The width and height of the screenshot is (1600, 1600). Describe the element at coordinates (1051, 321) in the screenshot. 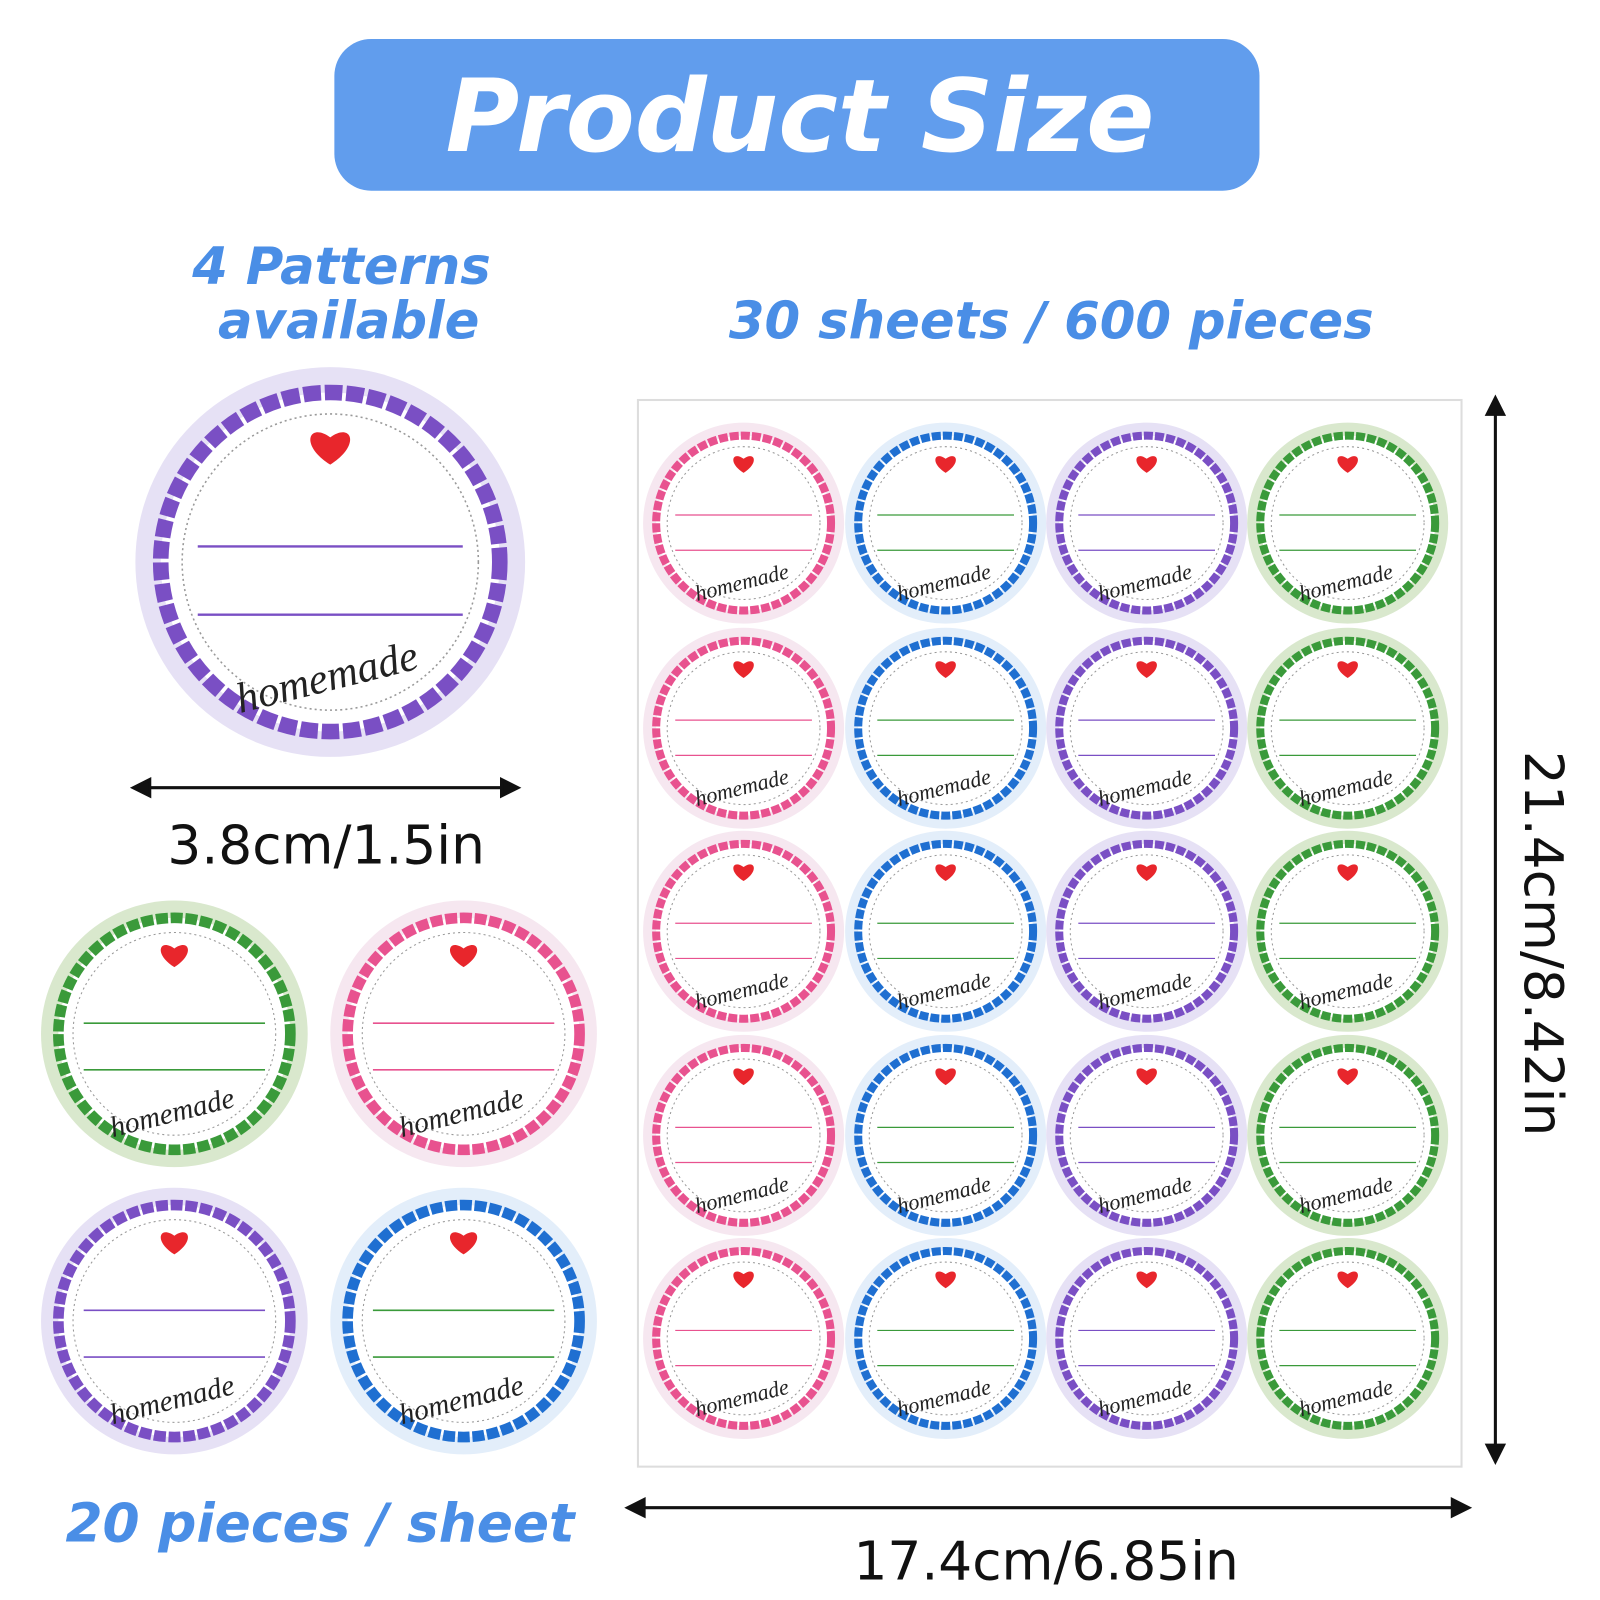

I see `sheets-count: 30 sheets / 600 pieces` at that location.